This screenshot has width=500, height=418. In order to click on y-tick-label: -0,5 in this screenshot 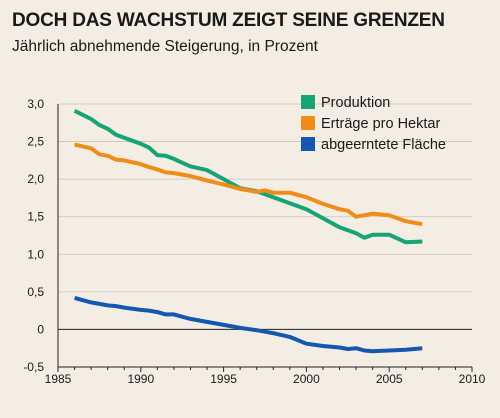, I will do `click(33, 367)`.